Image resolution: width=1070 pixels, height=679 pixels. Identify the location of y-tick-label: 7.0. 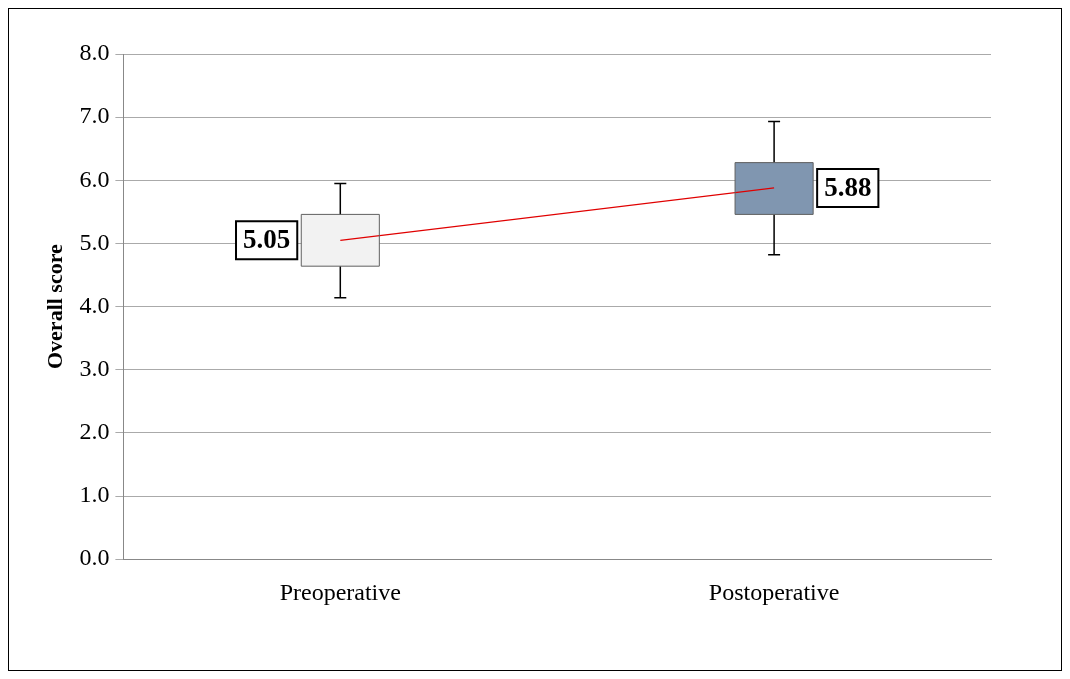
(94, 115).